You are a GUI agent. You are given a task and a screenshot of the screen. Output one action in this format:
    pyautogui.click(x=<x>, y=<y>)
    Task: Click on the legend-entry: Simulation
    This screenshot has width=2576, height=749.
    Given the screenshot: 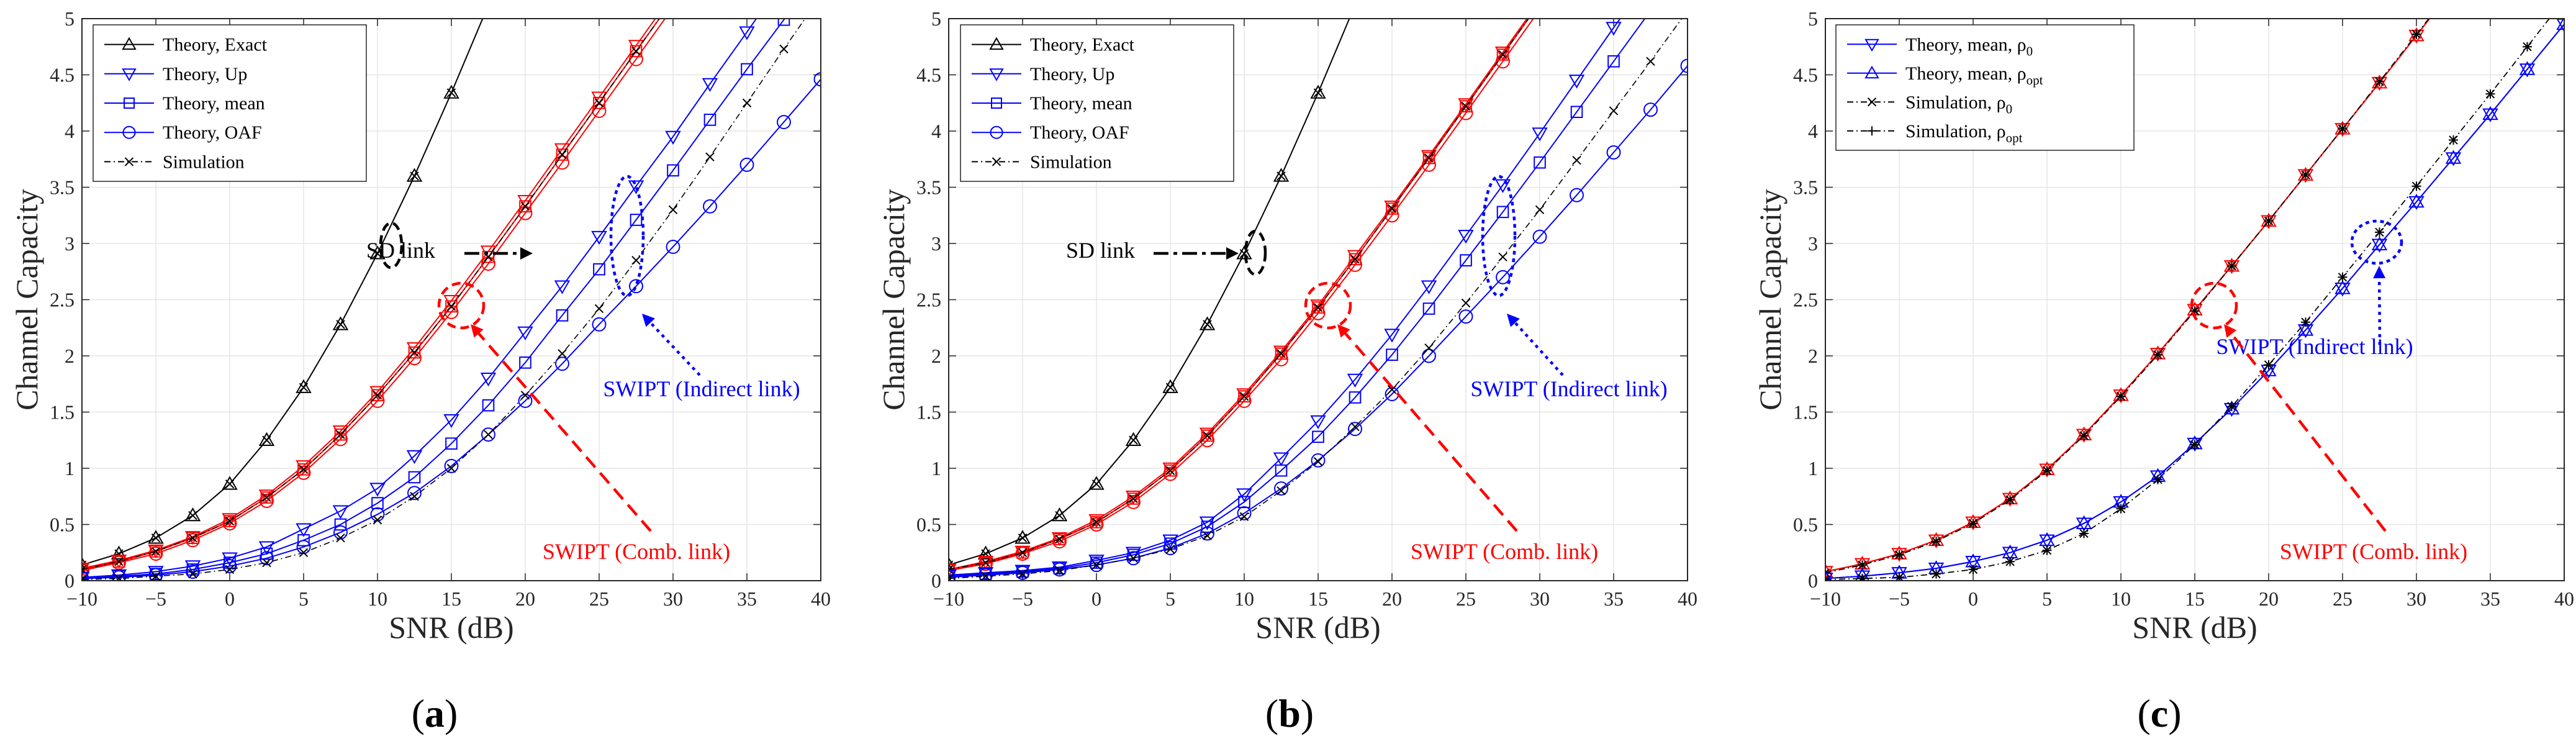 What is the action you would take?
    pyautogui.click(x=174, y=162)
    